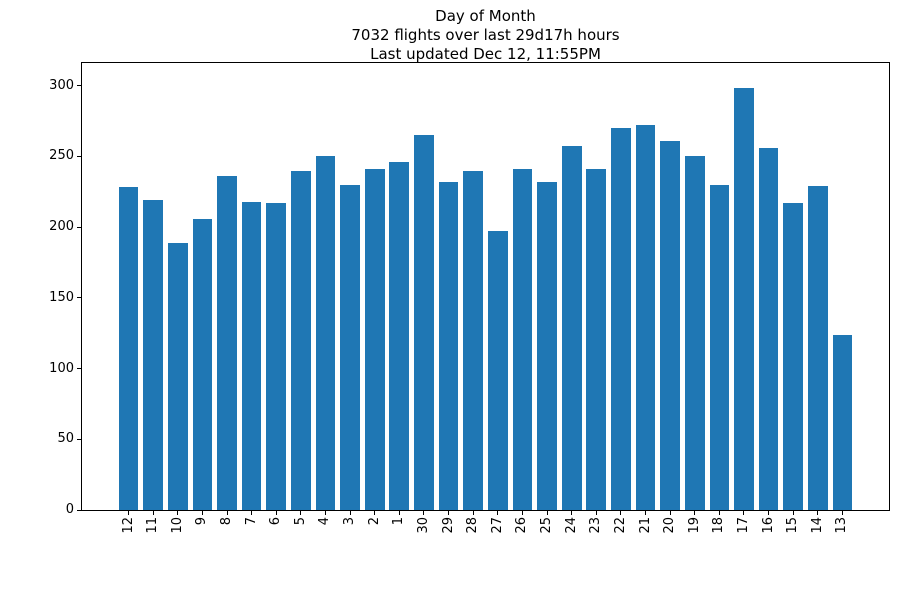  I want to click on x-tick-label-14: 14, so click(817, 525).